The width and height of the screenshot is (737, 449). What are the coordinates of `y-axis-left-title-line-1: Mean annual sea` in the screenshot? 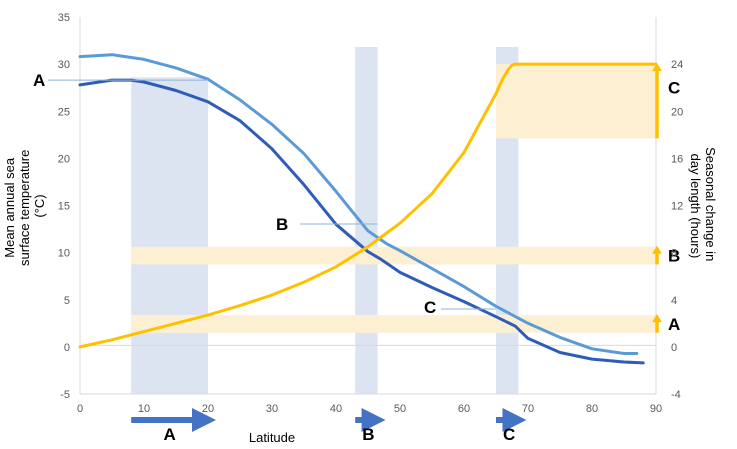 It's located at (9, 207).